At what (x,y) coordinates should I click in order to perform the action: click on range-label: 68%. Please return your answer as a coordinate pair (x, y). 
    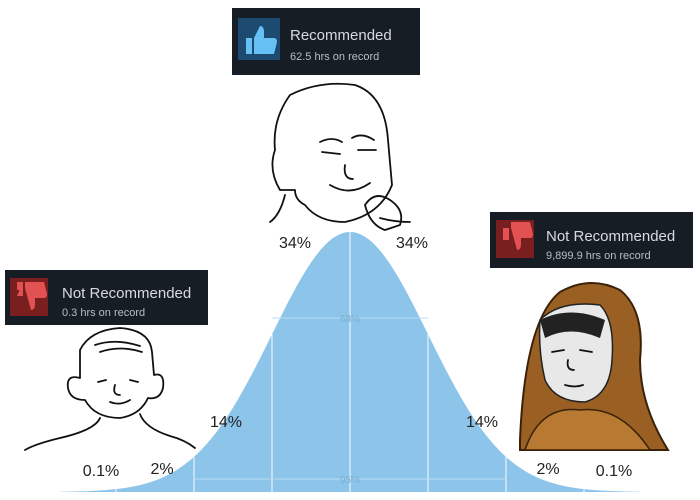
    Looking at the image, I should click on (350, 319).